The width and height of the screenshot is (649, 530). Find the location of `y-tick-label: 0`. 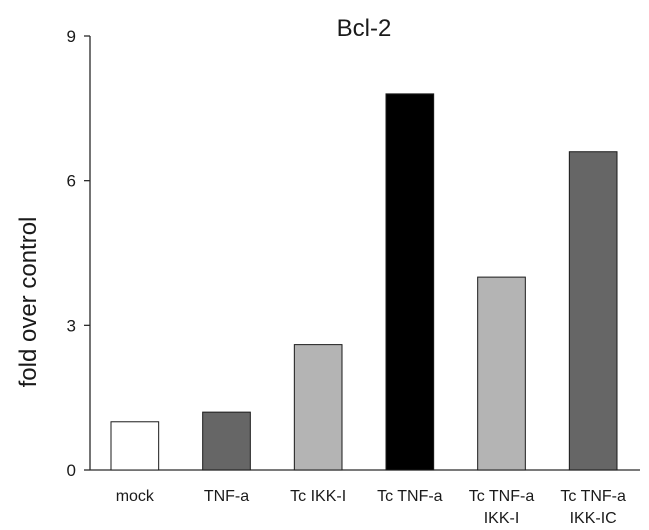

y-tick-label: 0 is located at coordinates (71, 470).